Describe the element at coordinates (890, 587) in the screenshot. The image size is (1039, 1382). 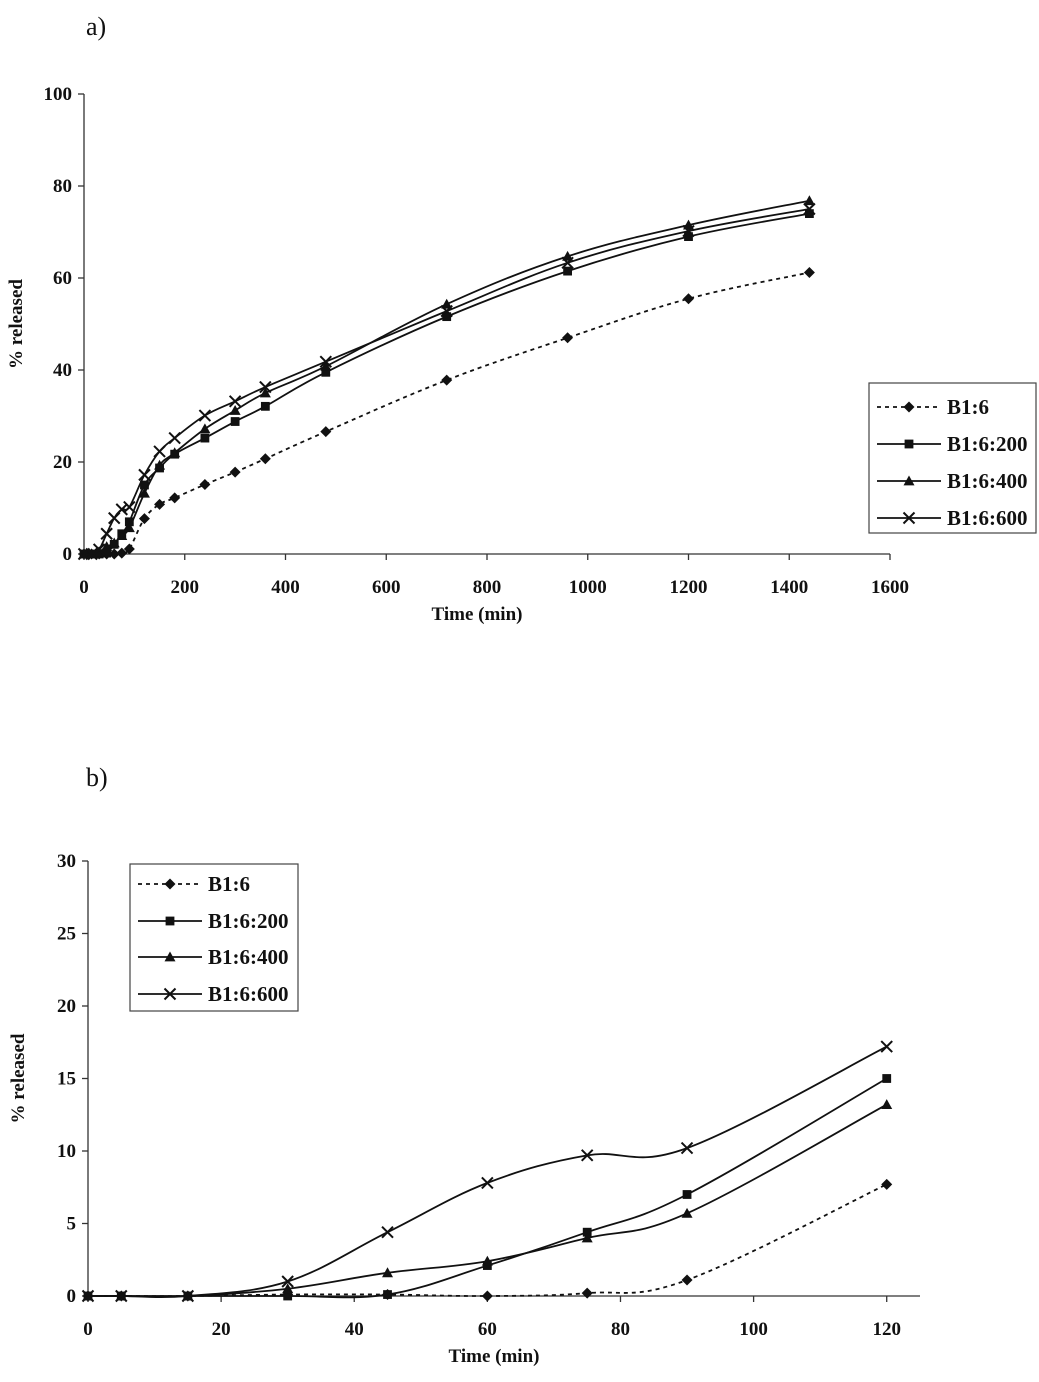
I see `x-tick-label: 1600` at that location.